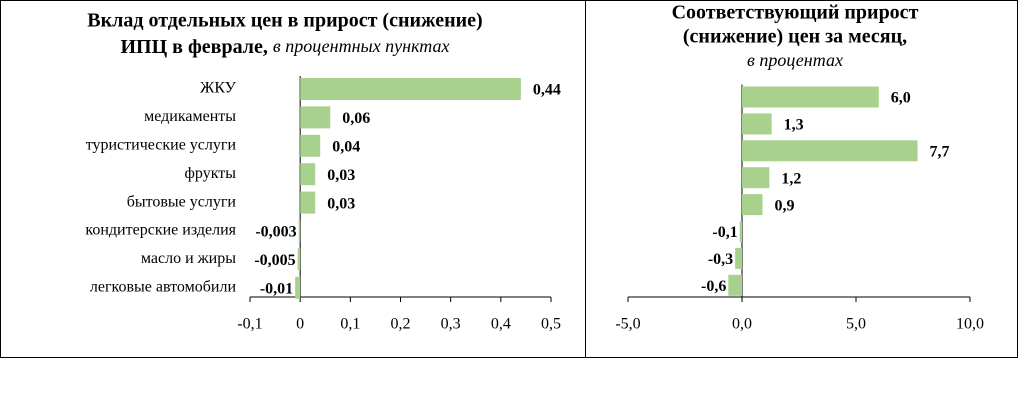  What do you see at coordinates (795, 13) in the screenshot?
I see `chart-title: Соответствующий прирост` at bounding box center [795, 13].